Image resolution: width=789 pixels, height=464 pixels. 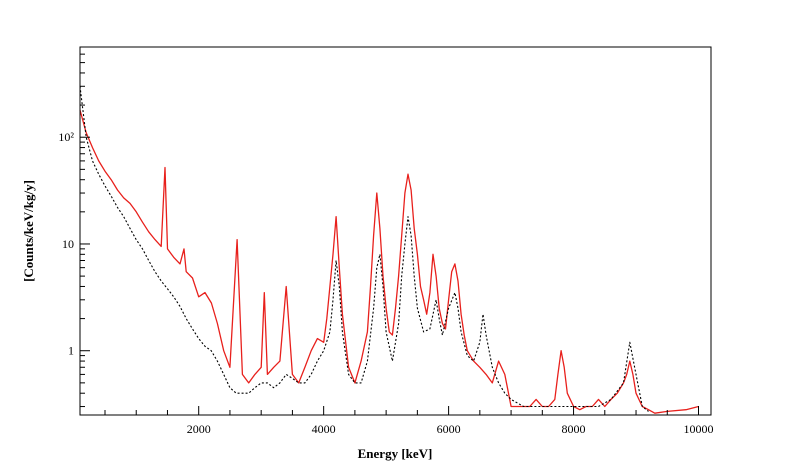 What do you see at coordinates (74, 227) in the screenshot?
I see `y-axis-ticks: 1 10 10²` at bounding box center [74, 227].